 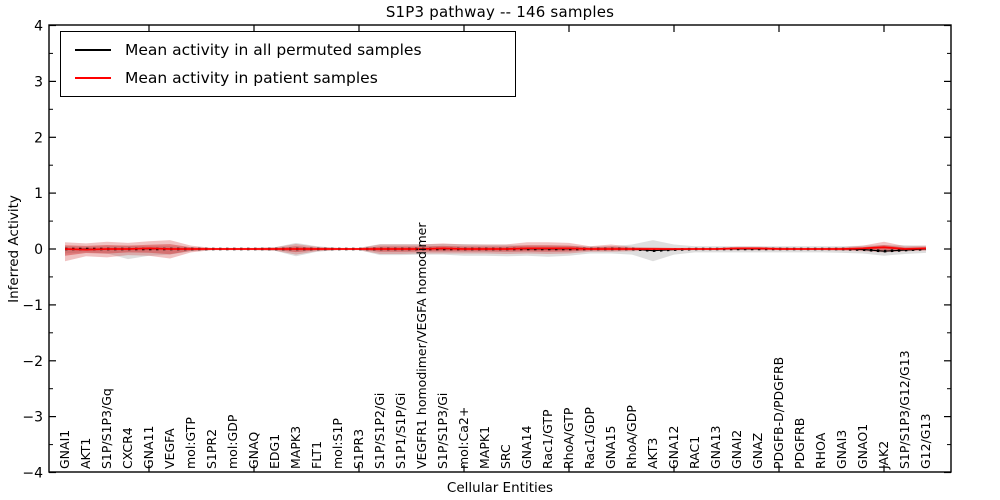 What do you see at coordinates (631, 437) in the screenshot?
I see `entity-label: RhoA/GDP` at bounding box center [631, 437].